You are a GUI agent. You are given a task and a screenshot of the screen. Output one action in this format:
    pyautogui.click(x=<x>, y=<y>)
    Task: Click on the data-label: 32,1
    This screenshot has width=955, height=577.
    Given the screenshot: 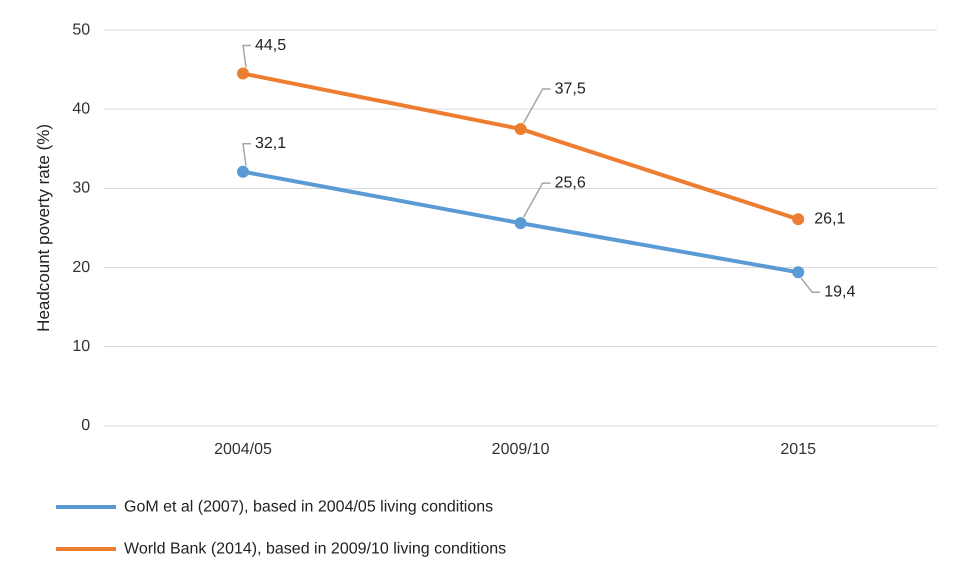 What is the action you would take?
    pyautogui.click(x=270, y=143)
    